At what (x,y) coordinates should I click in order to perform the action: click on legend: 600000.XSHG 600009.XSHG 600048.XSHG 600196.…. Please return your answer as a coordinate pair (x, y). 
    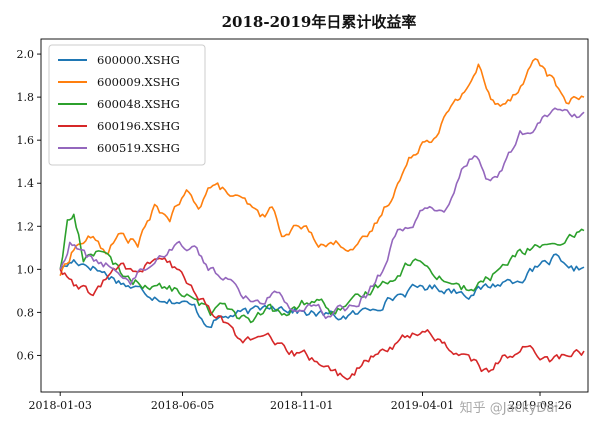
    Looking at the image, I should click on (127, 105).